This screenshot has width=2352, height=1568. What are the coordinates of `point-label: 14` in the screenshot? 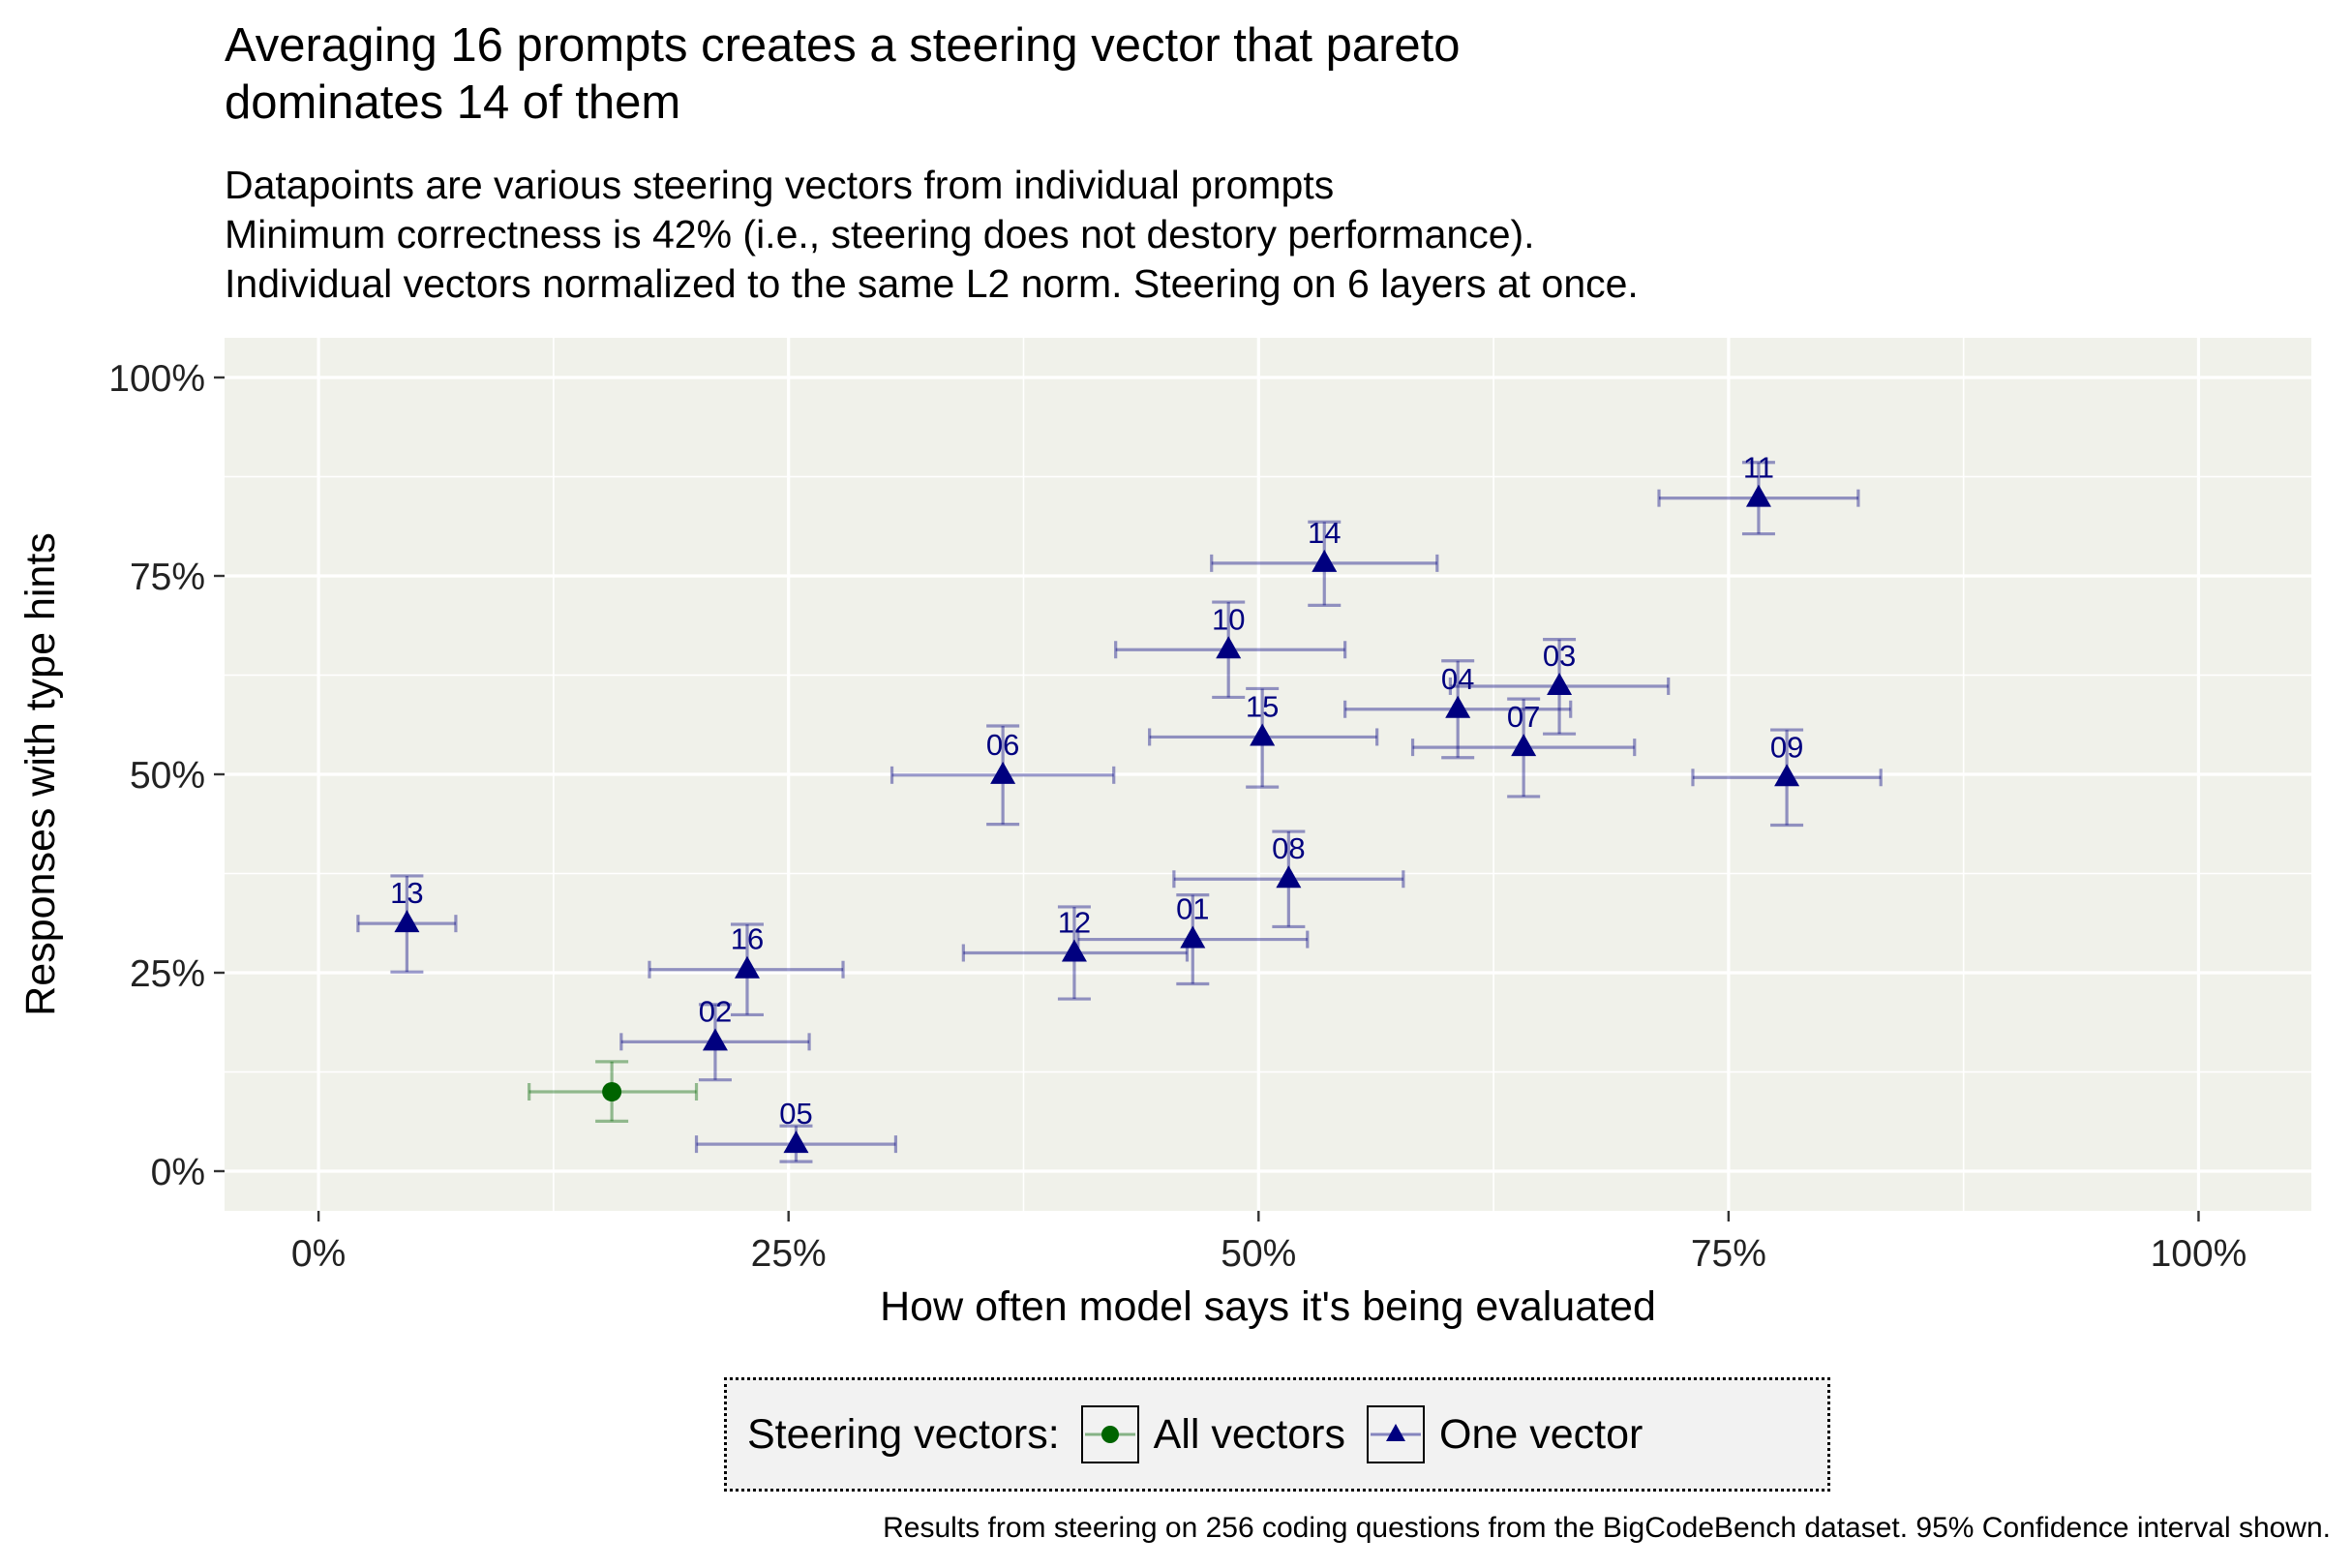 It's located at (1324, 533).